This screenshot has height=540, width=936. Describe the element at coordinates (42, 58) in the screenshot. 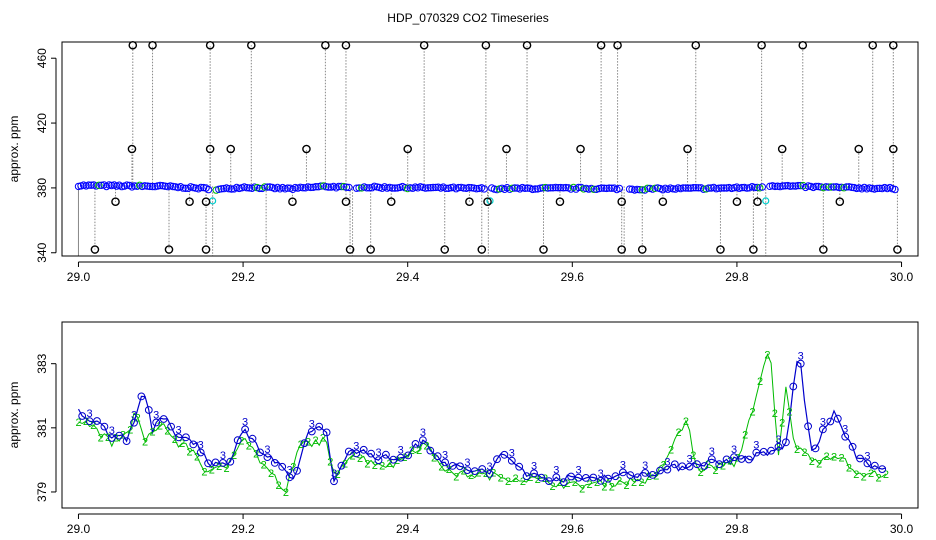

I see `top-y-tick-label: 460` at that location.